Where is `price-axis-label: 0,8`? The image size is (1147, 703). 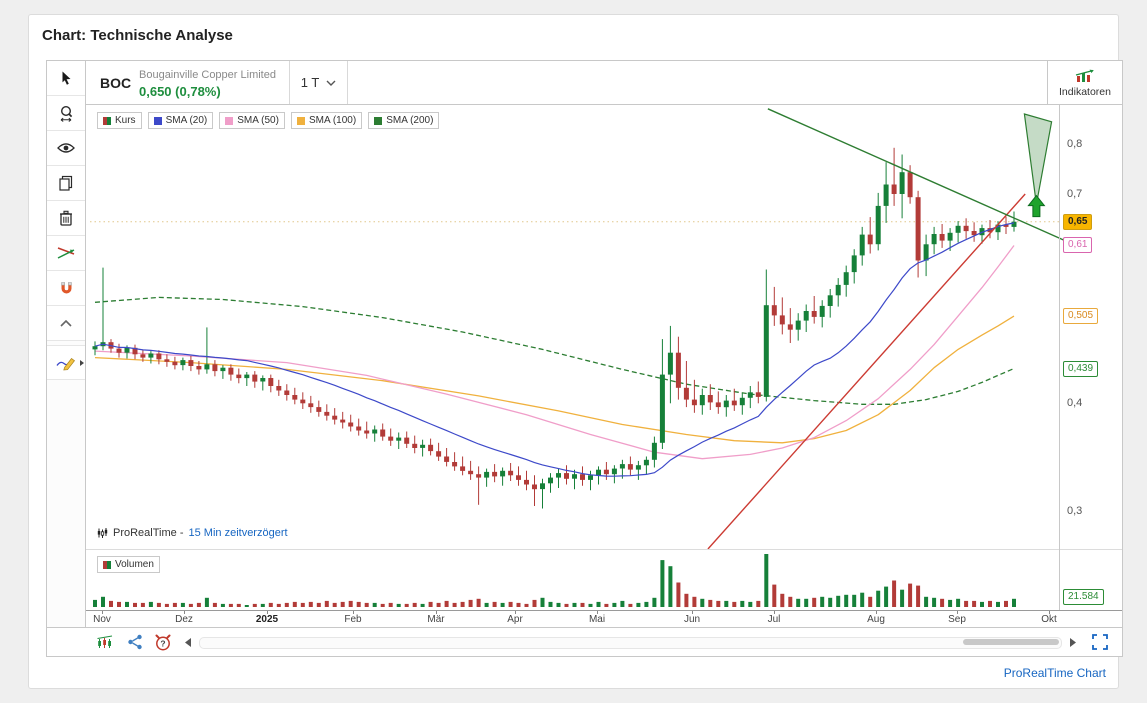
price-axis-label: 0,8 is located at coordinates (1075, 144).